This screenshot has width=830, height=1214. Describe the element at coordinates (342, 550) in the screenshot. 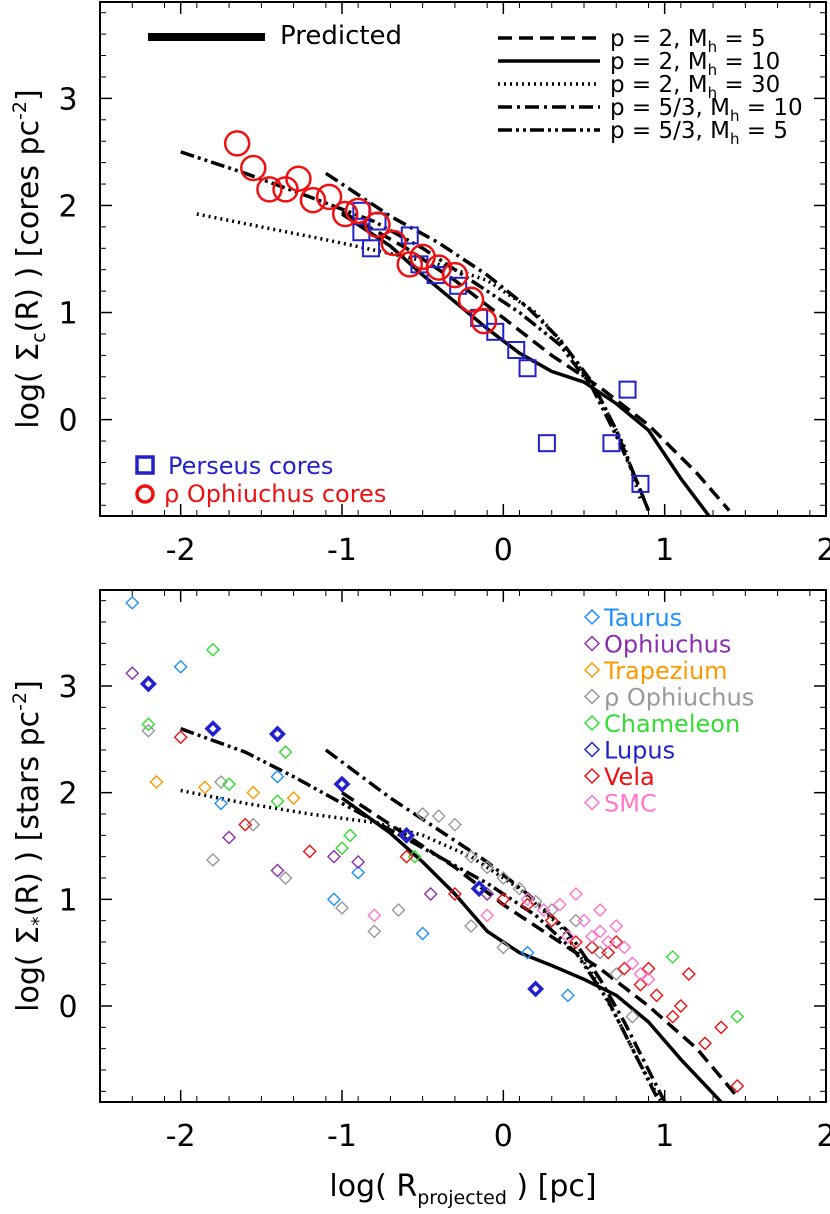

I see `x-tick-label: -1` at that location.